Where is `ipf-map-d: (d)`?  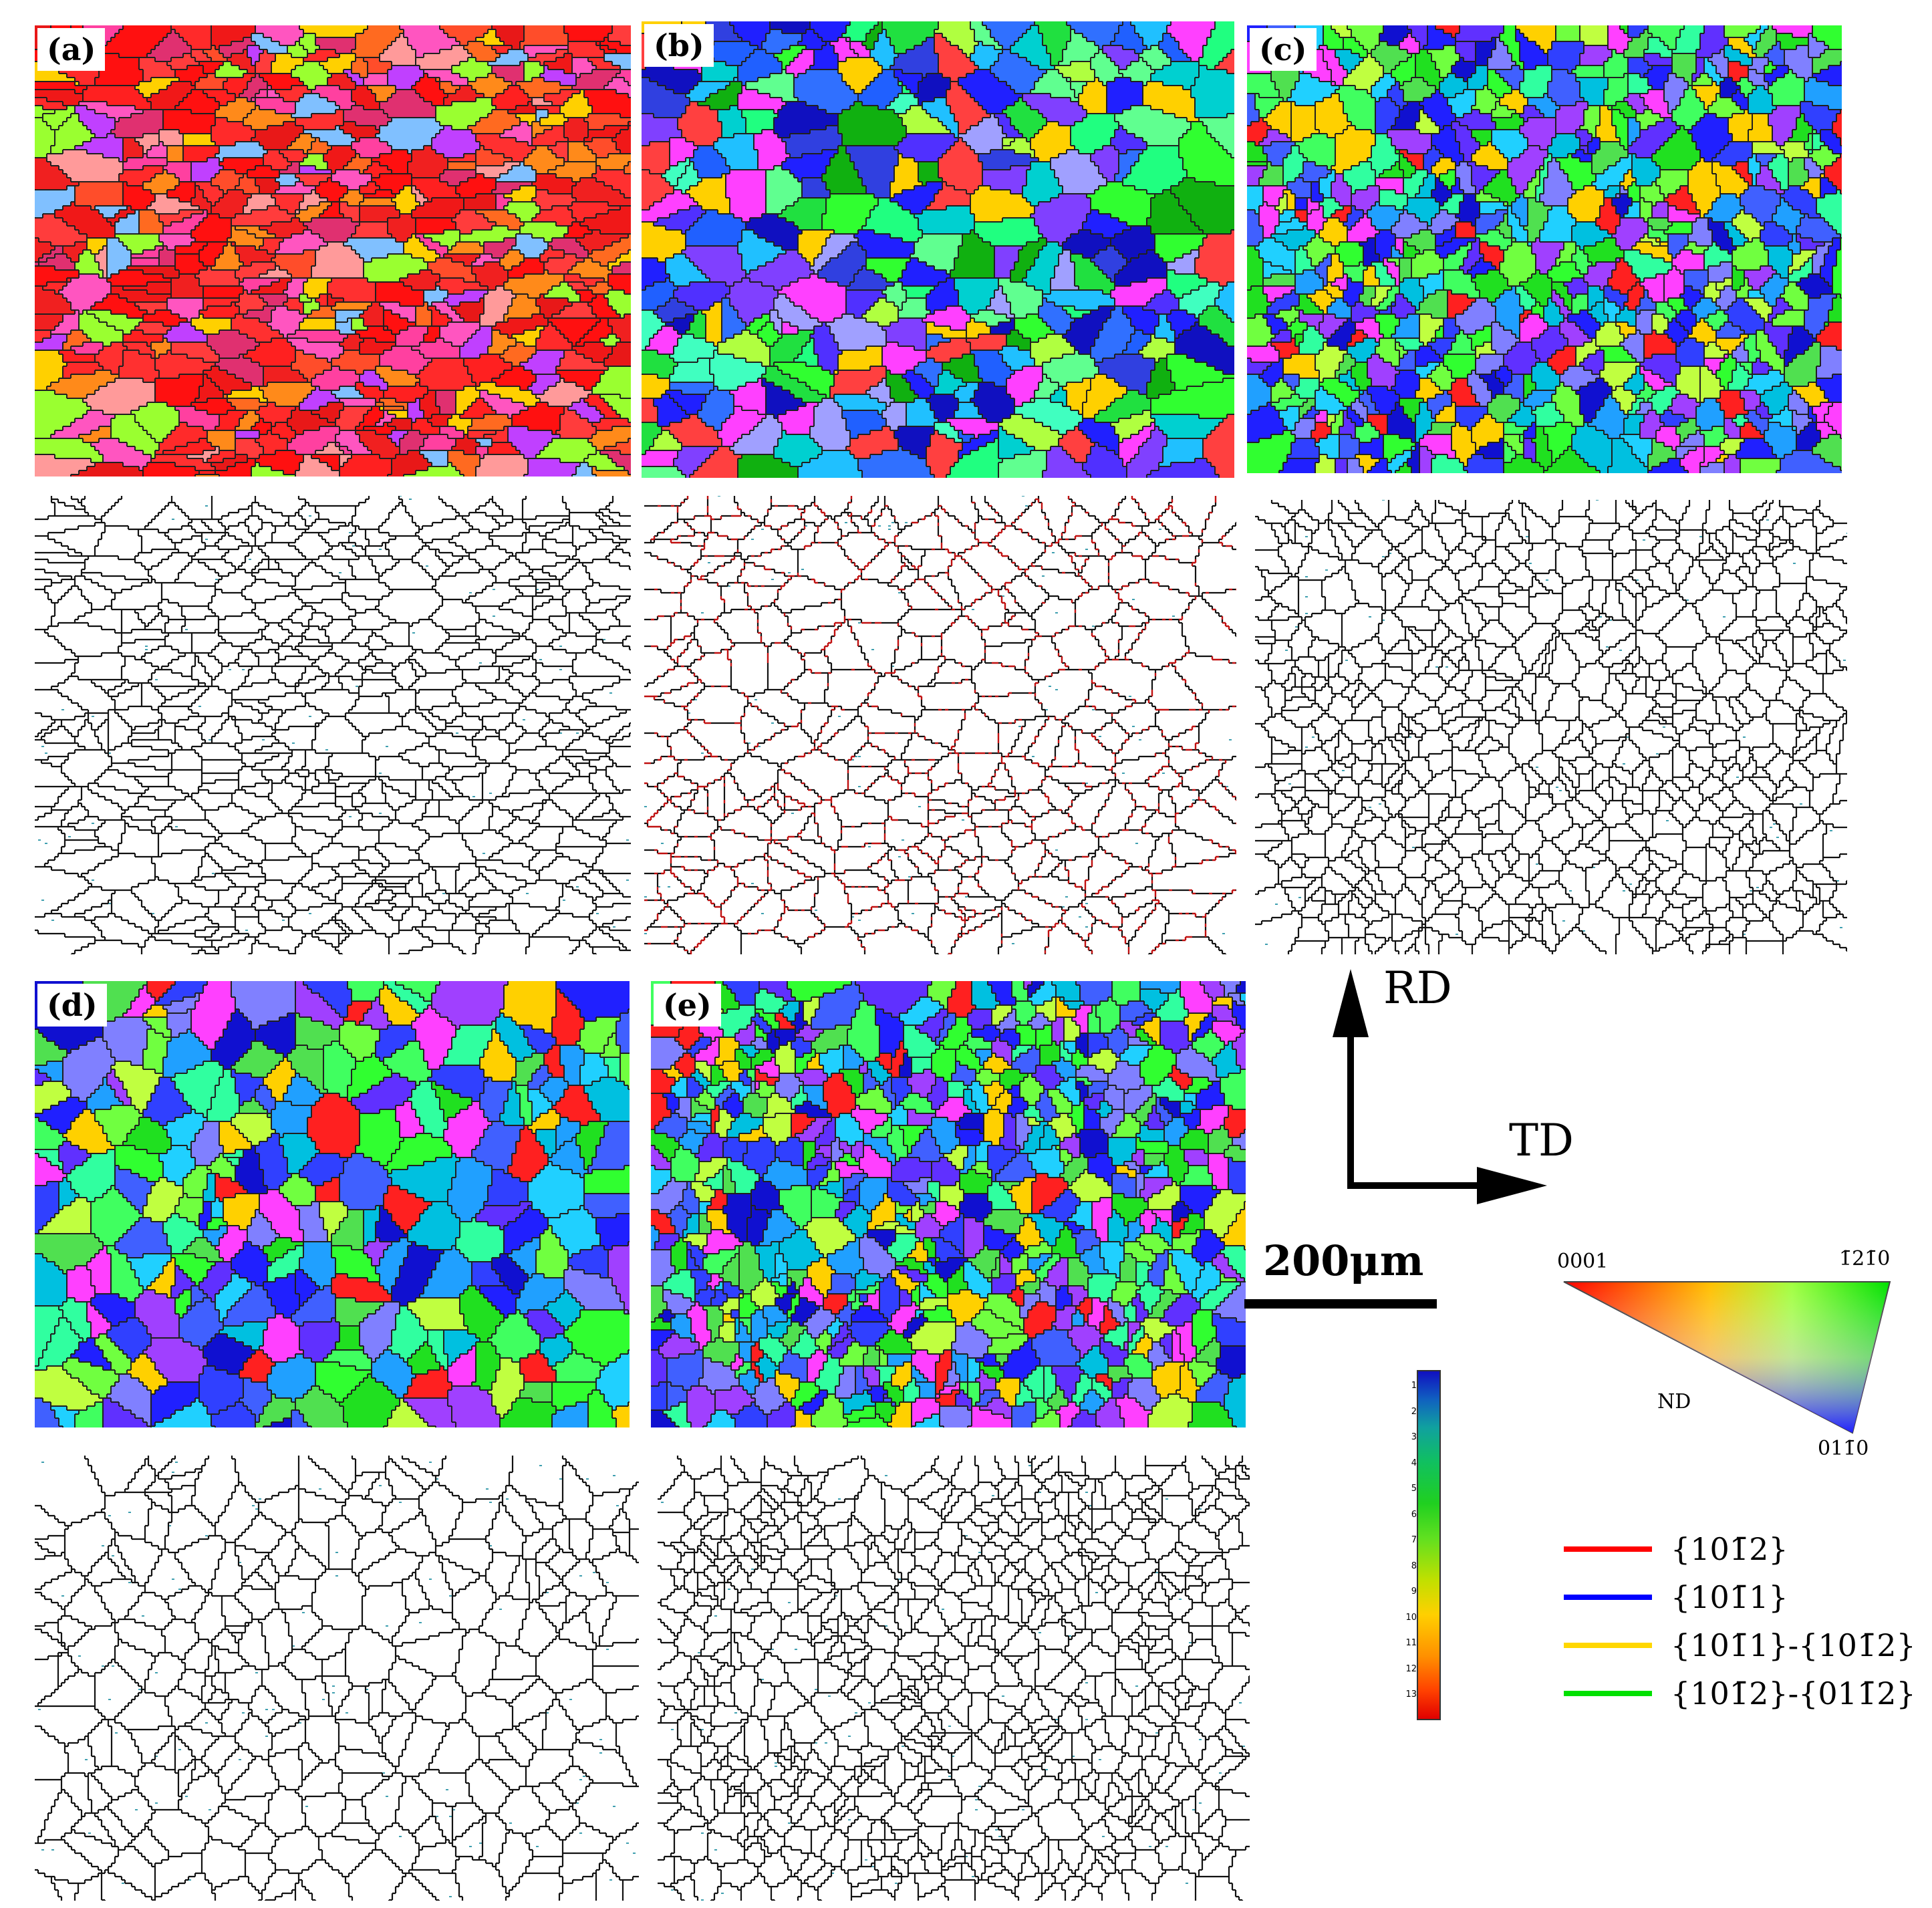 ipf-map-d: (d) is located at coordinates (332, 1204).